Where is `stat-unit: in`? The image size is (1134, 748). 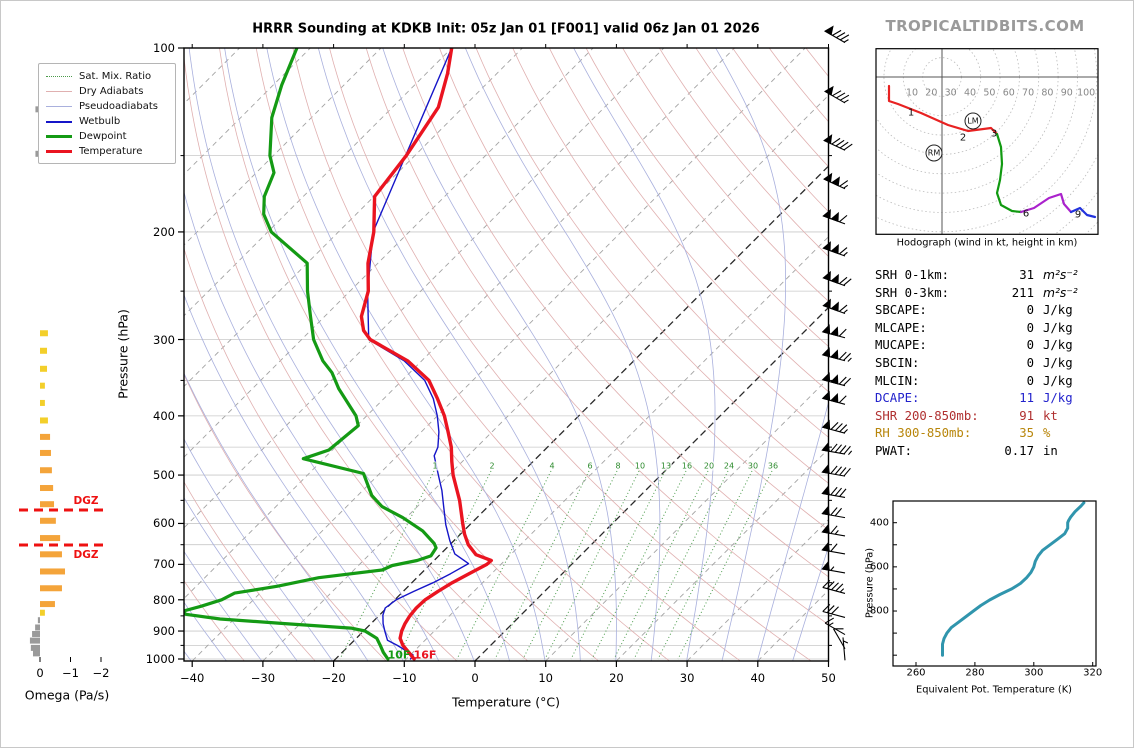 stat-unit: in is located at coordinates (1050, 450).